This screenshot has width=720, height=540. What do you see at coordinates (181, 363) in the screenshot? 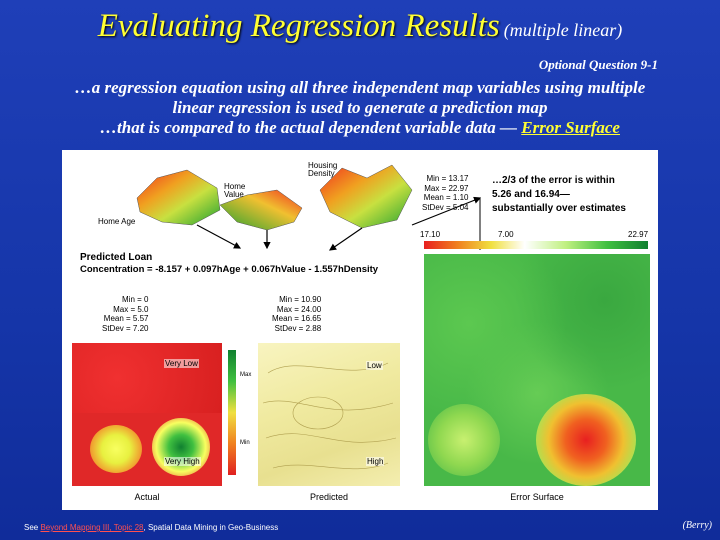
I see `label-very-low: Very Low` at bounding box center [181, 363].